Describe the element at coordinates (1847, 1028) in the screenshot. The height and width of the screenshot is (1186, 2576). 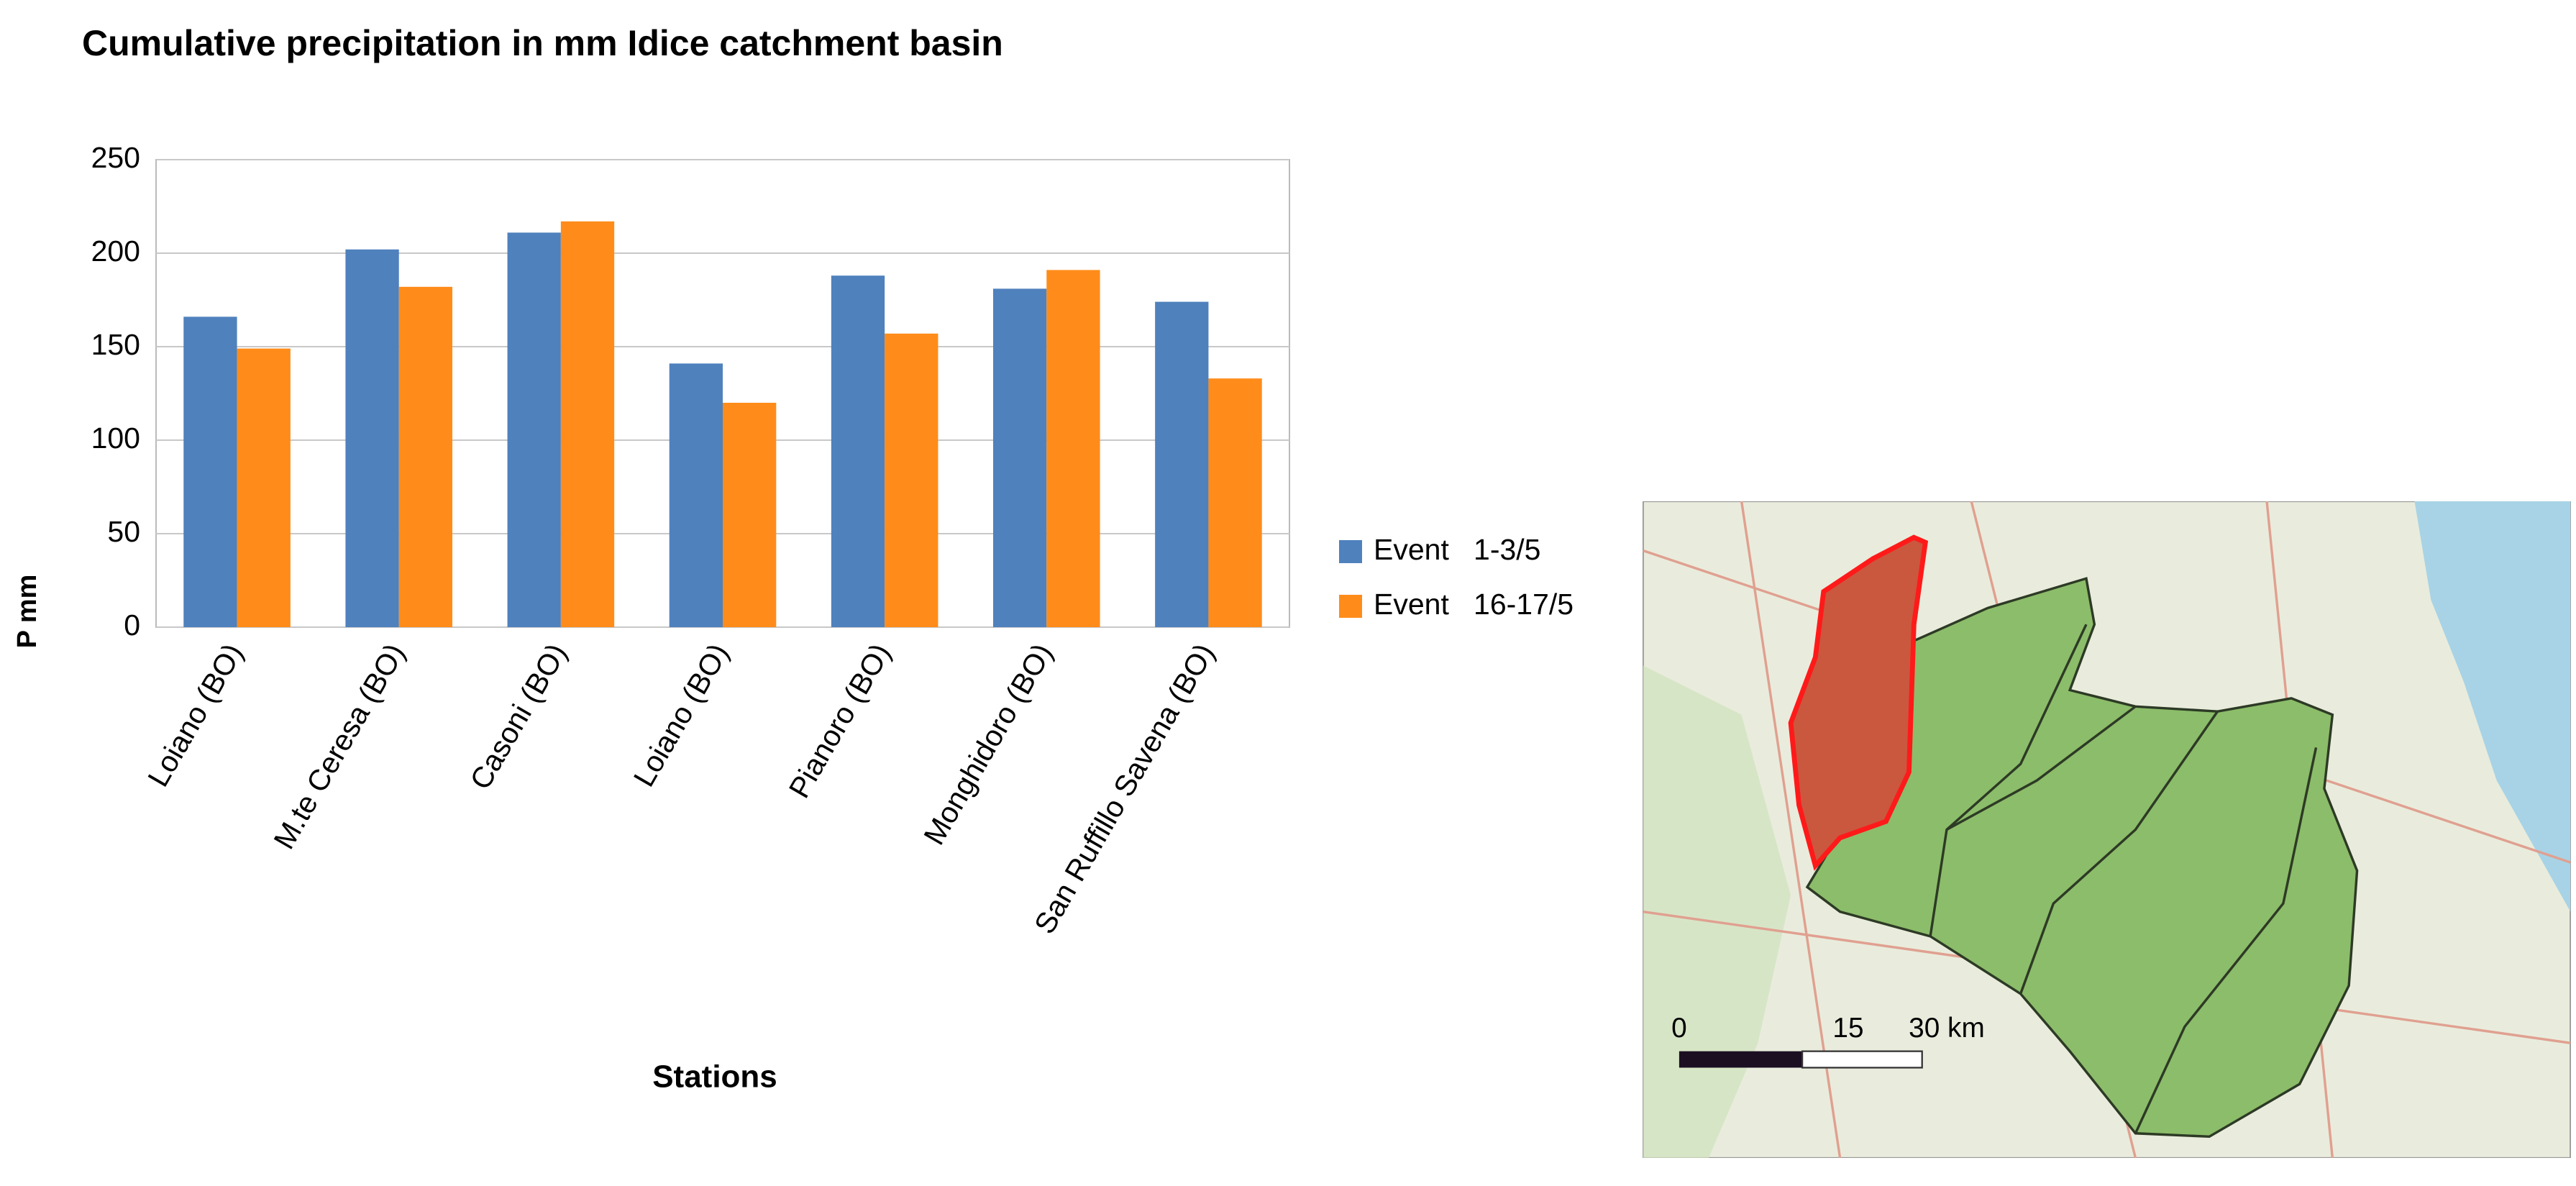
I see `scale-label: 15` at that location.